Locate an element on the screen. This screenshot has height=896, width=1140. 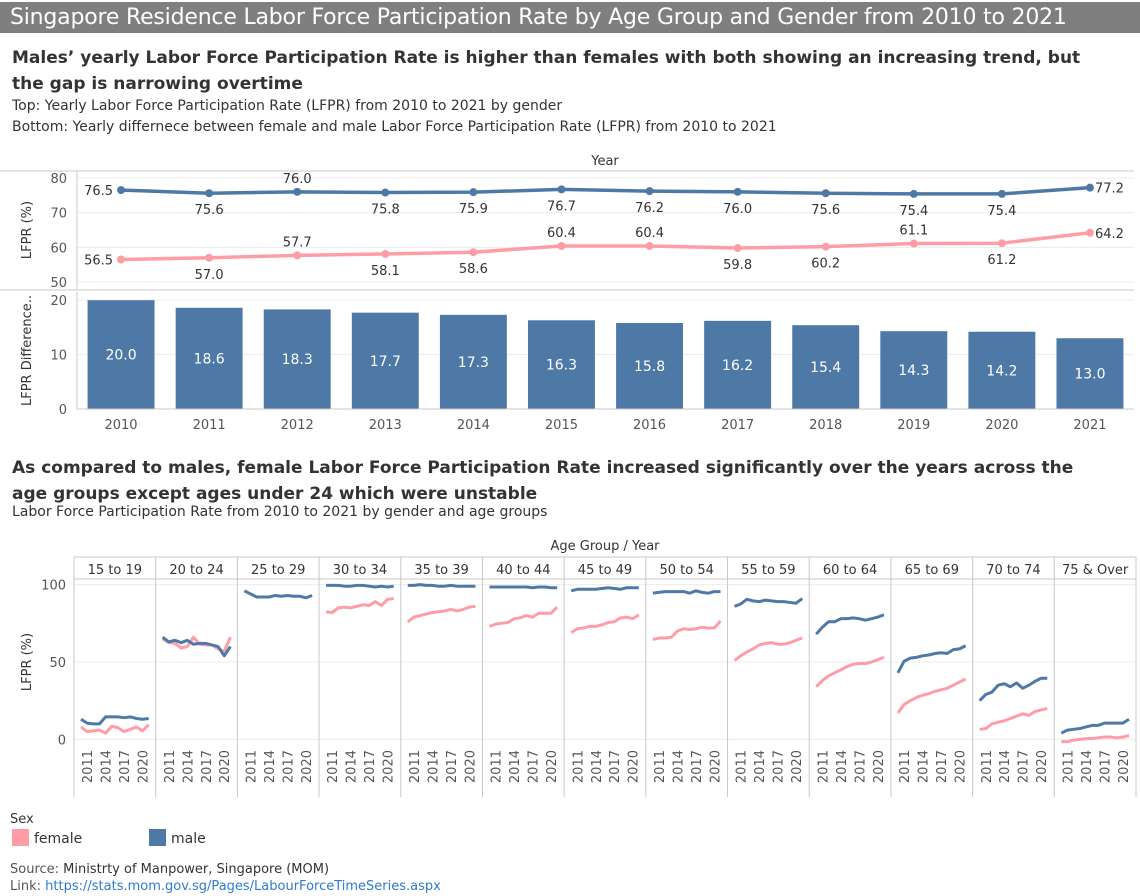
x-tick-label: 2016 is located at coordinates (649, 425).